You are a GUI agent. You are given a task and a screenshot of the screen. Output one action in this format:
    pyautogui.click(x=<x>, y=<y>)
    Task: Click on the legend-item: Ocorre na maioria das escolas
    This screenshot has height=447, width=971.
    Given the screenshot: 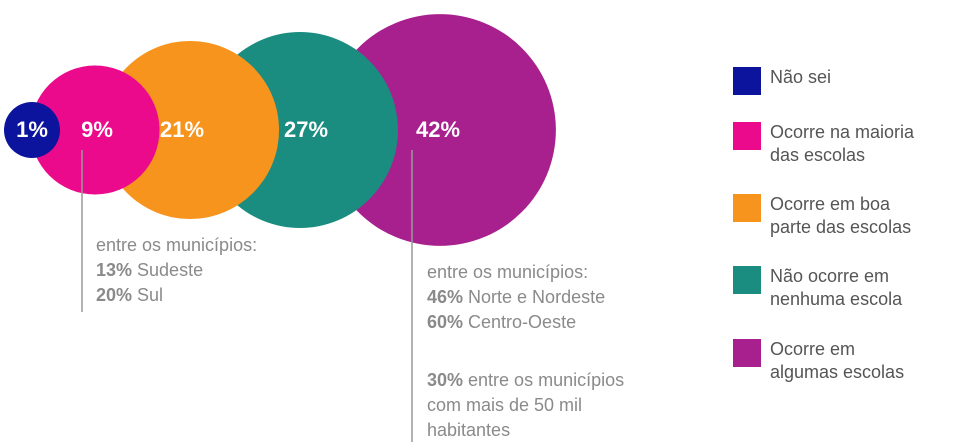 What is the action you would take?
    pyautogui.click(x=823, y=144)
    